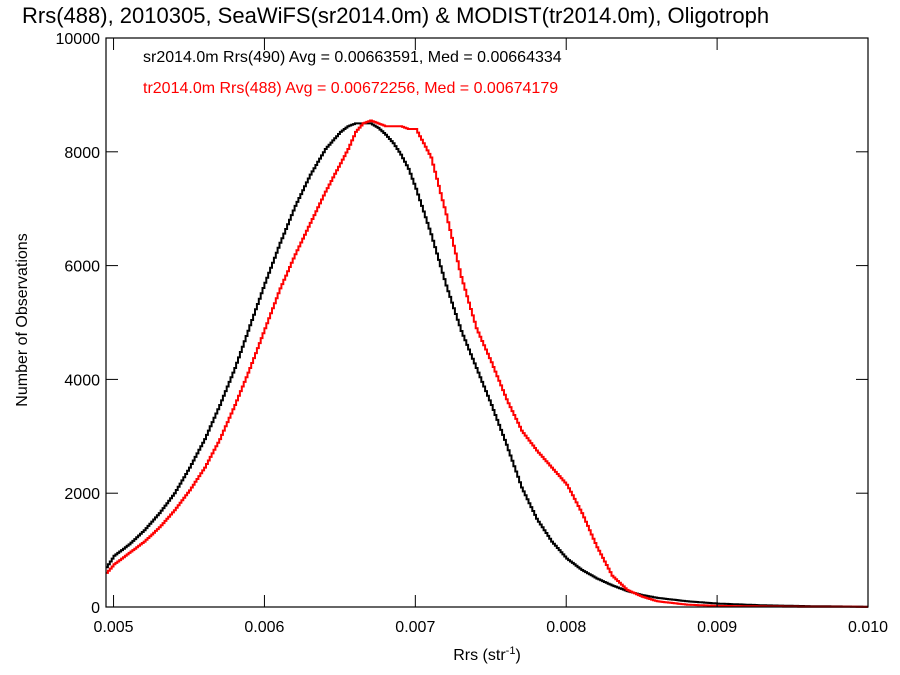 This screenshot has width=900, height=675. I want to click on x-tick-label: 0.005, so click(114, 627).